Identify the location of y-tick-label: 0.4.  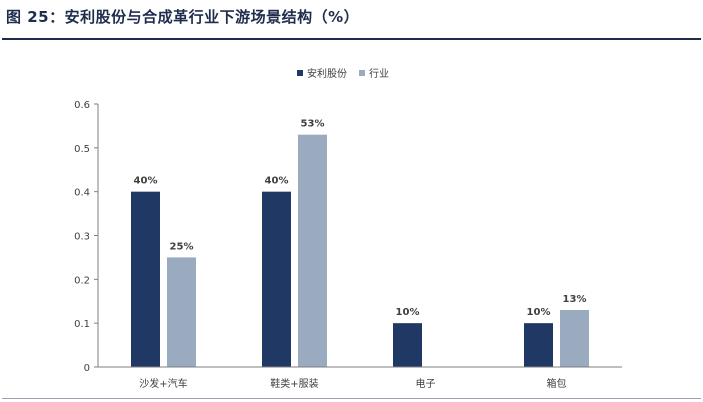
(82, 193).